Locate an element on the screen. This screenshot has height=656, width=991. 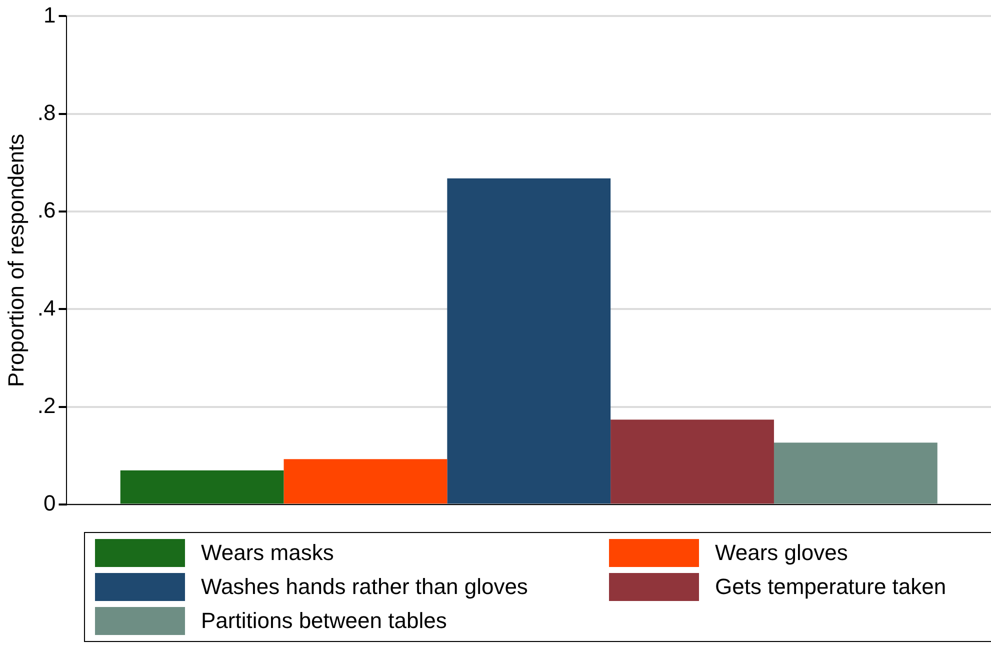
y-axis-title: Proportion of respondents is located at coordinates (15, 260).